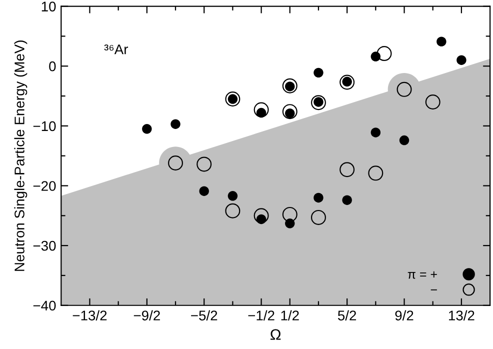 Image resolution: width=493 pixels, height=349 pixels. I want to click on x-tick-label: −5/2, so click(204, 315).